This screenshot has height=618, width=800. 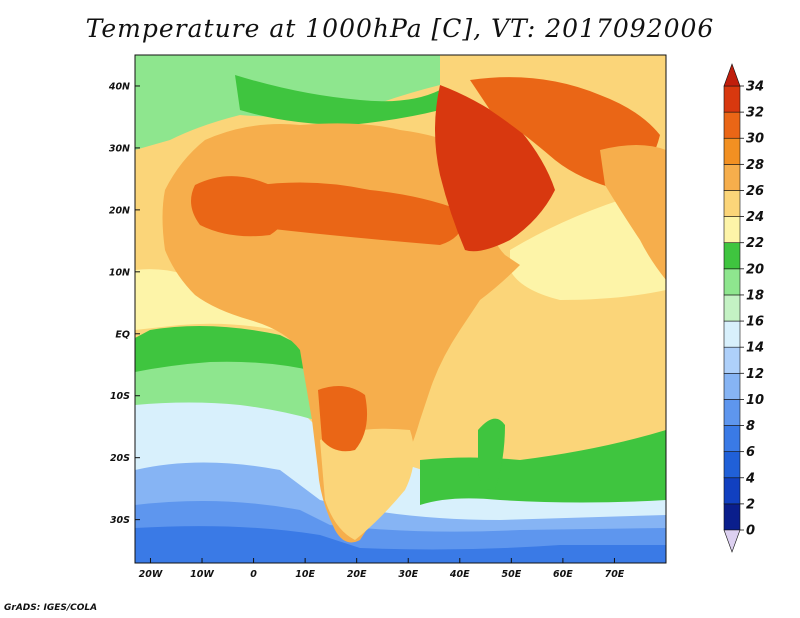 What do you see at coordinates (755, 400) in the screenshot?
I see `colorbar-label: 10` at bounding box center [755, 400].